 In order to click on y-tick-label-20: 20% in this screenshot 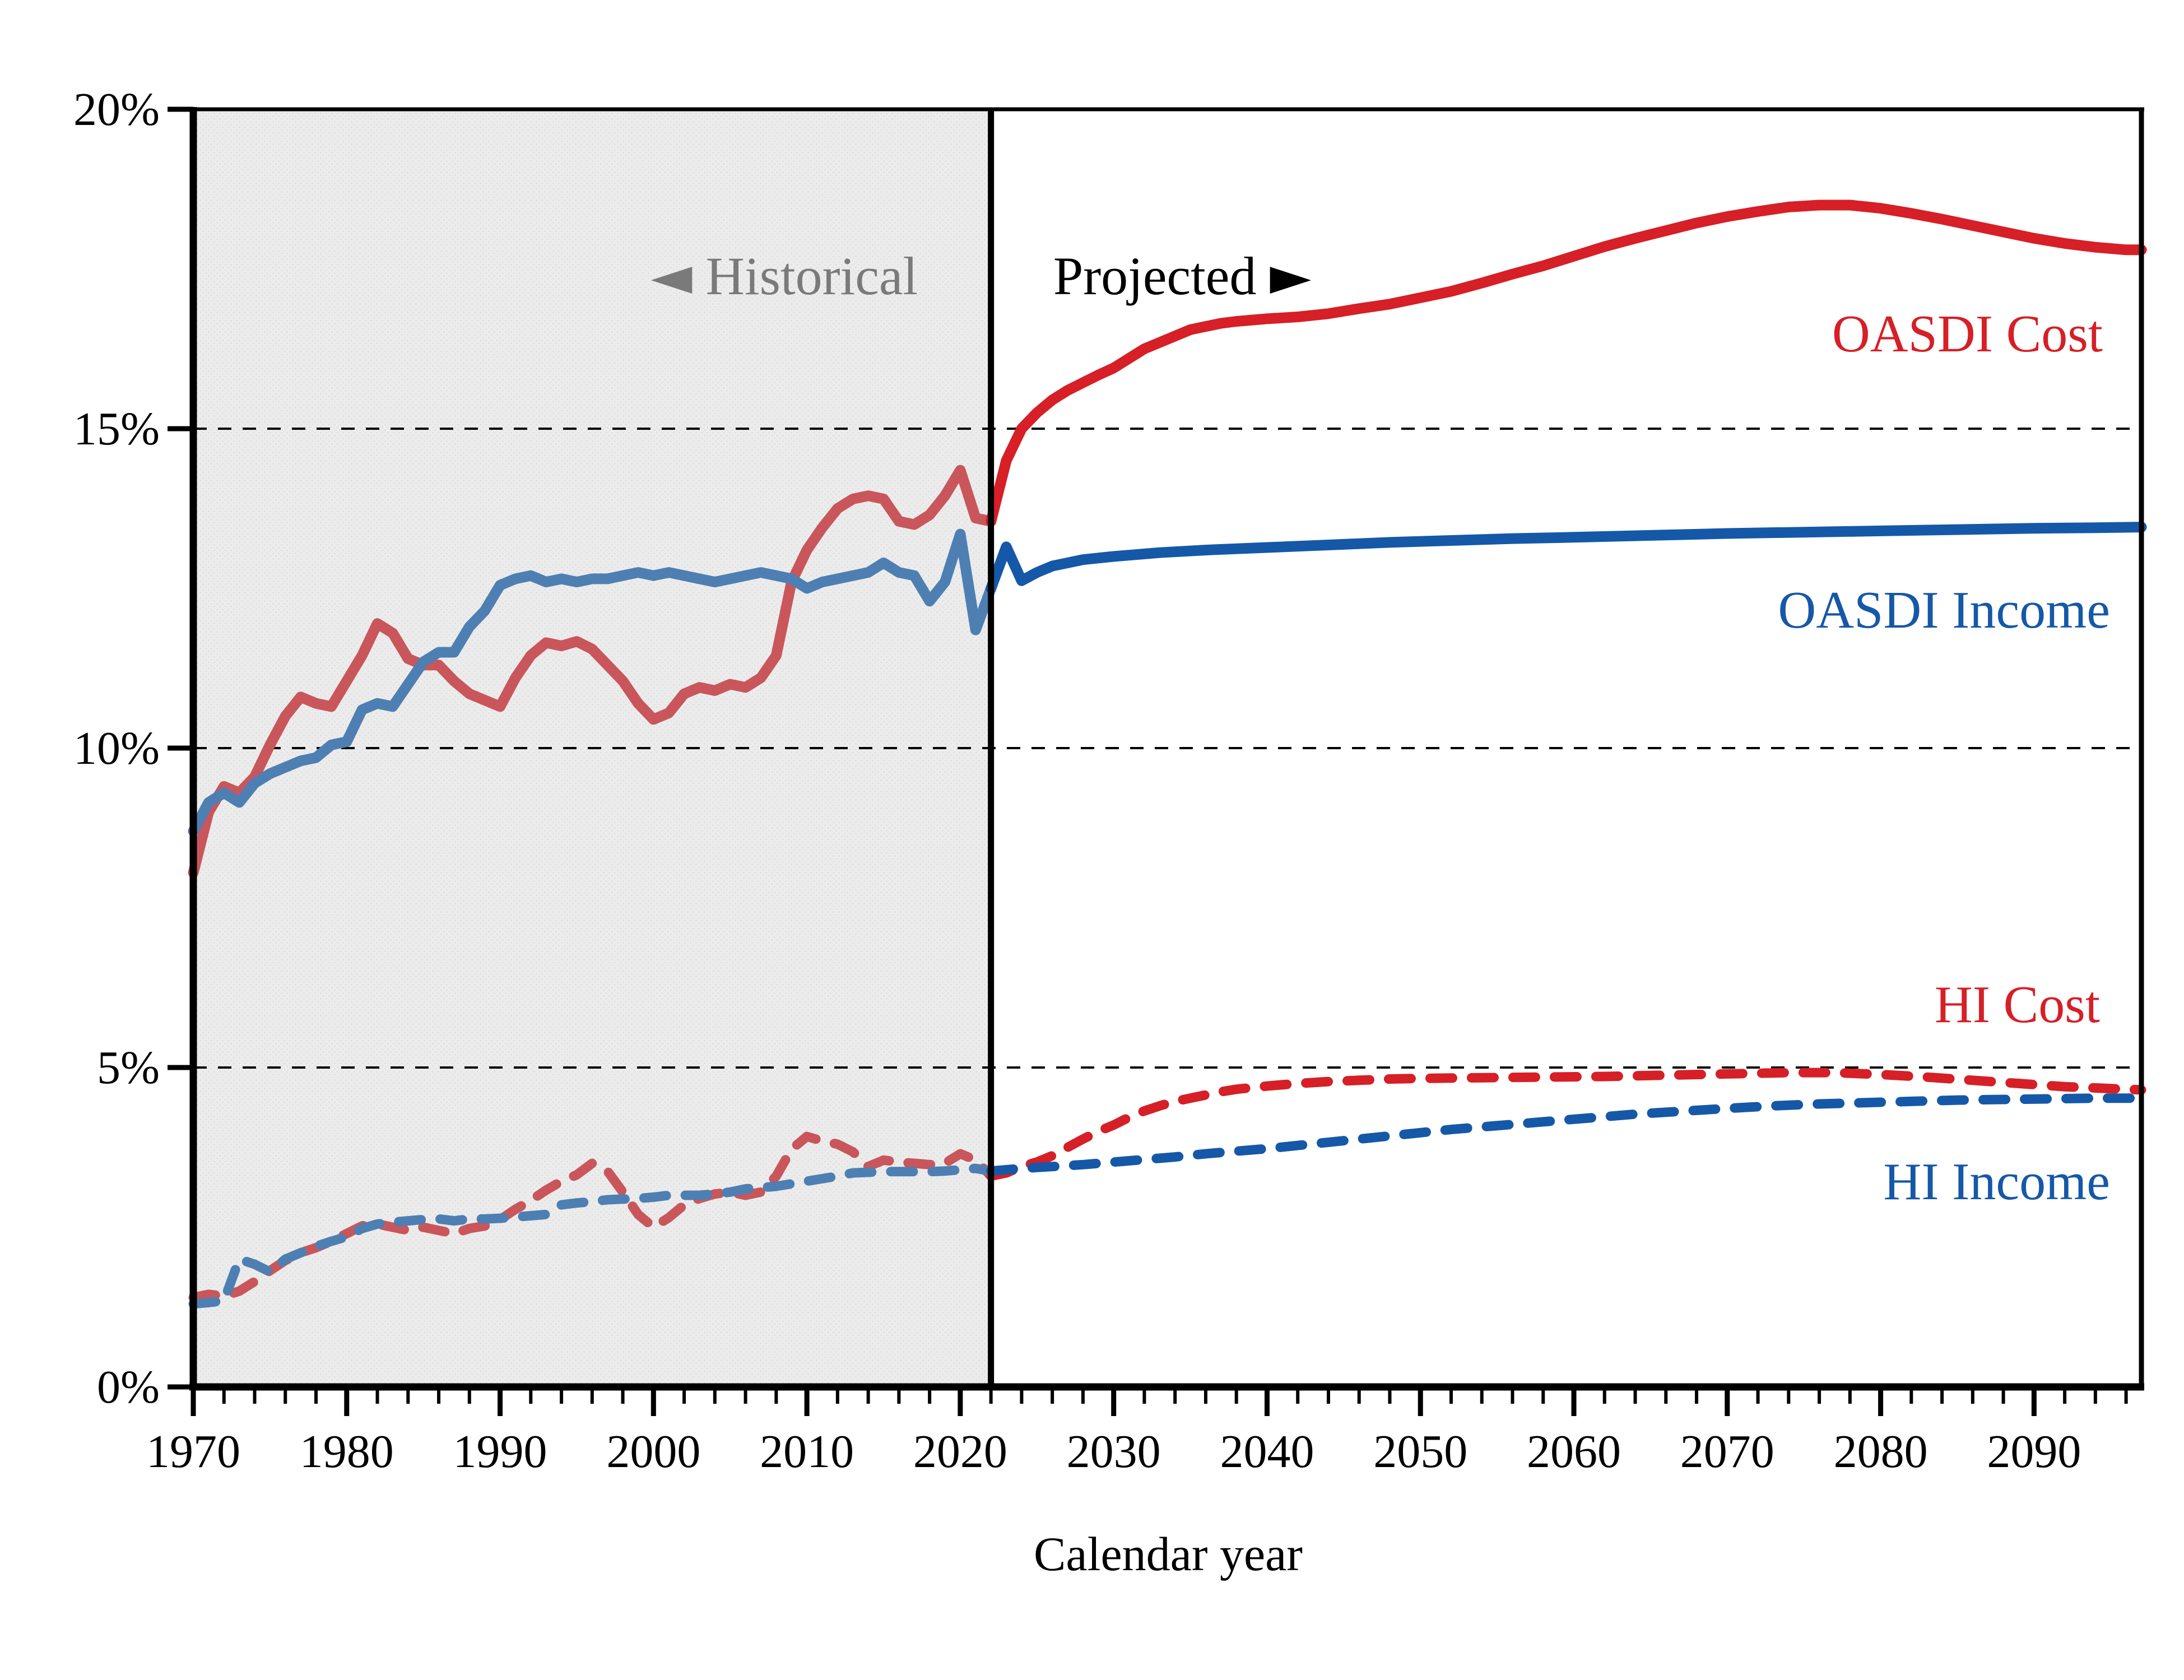, I will do `click(116, 110)`.